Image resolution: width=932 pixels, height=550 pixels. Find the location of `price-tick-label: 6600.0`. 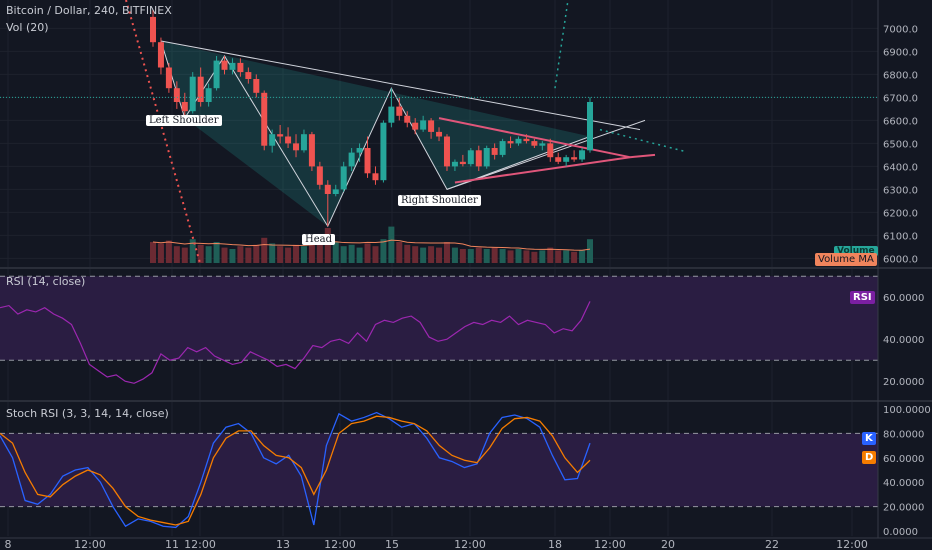

price-tick-label: 6600.0 is located at coordinates (900, 121).